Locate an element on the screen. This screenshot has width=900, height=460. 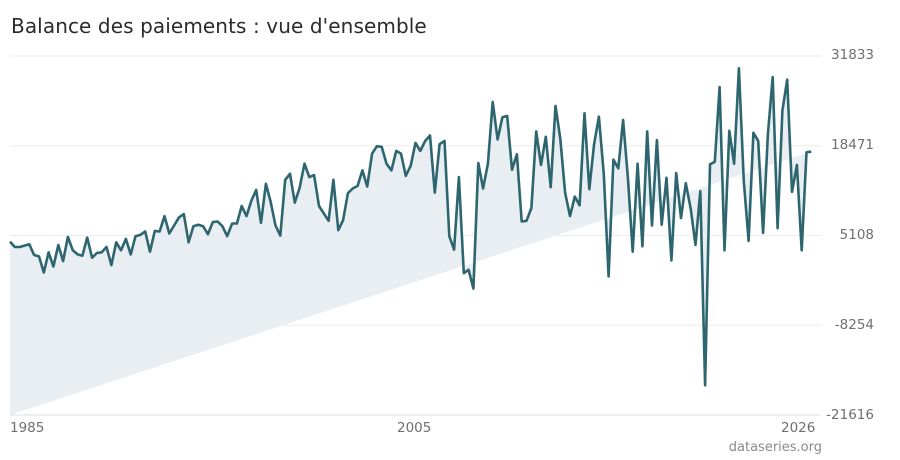
y-tick-label: 18471 is located at coordinates (852, 145).